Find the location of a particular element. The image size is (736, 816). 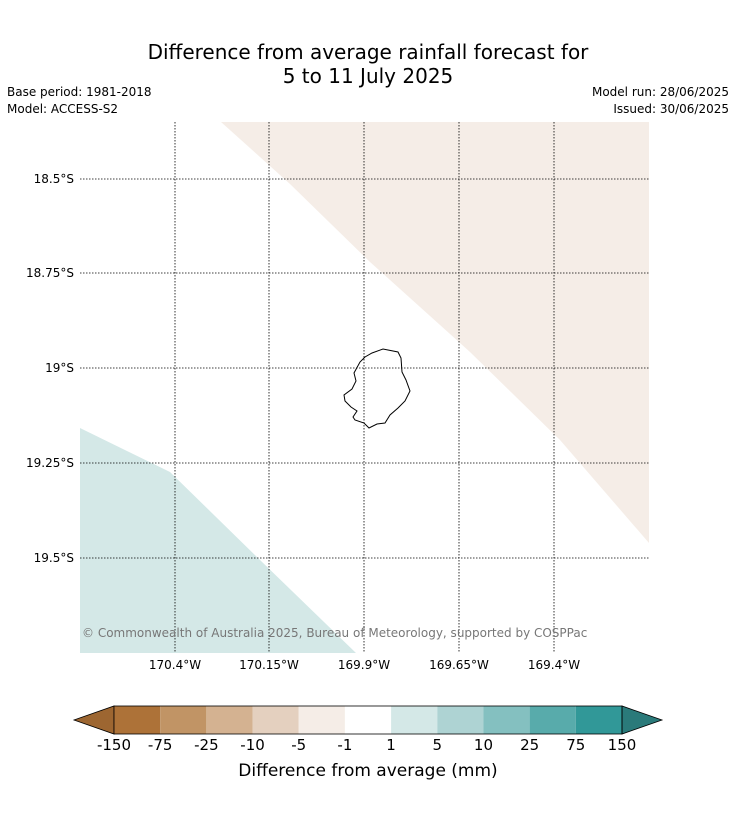

colorbar-tick-label: -75 is located at coordinates (160, 745).